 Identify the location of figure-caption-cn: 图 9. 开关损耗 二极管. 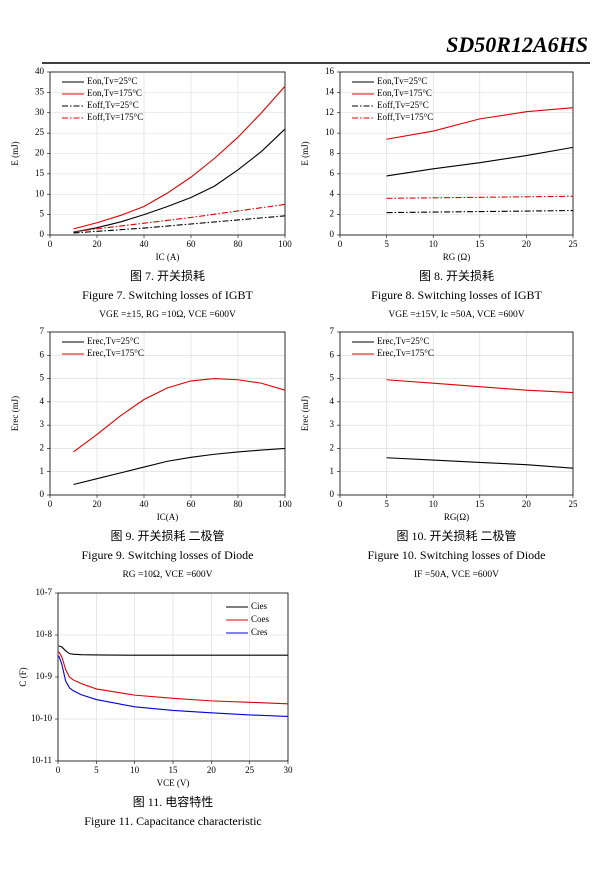
(167, 535).